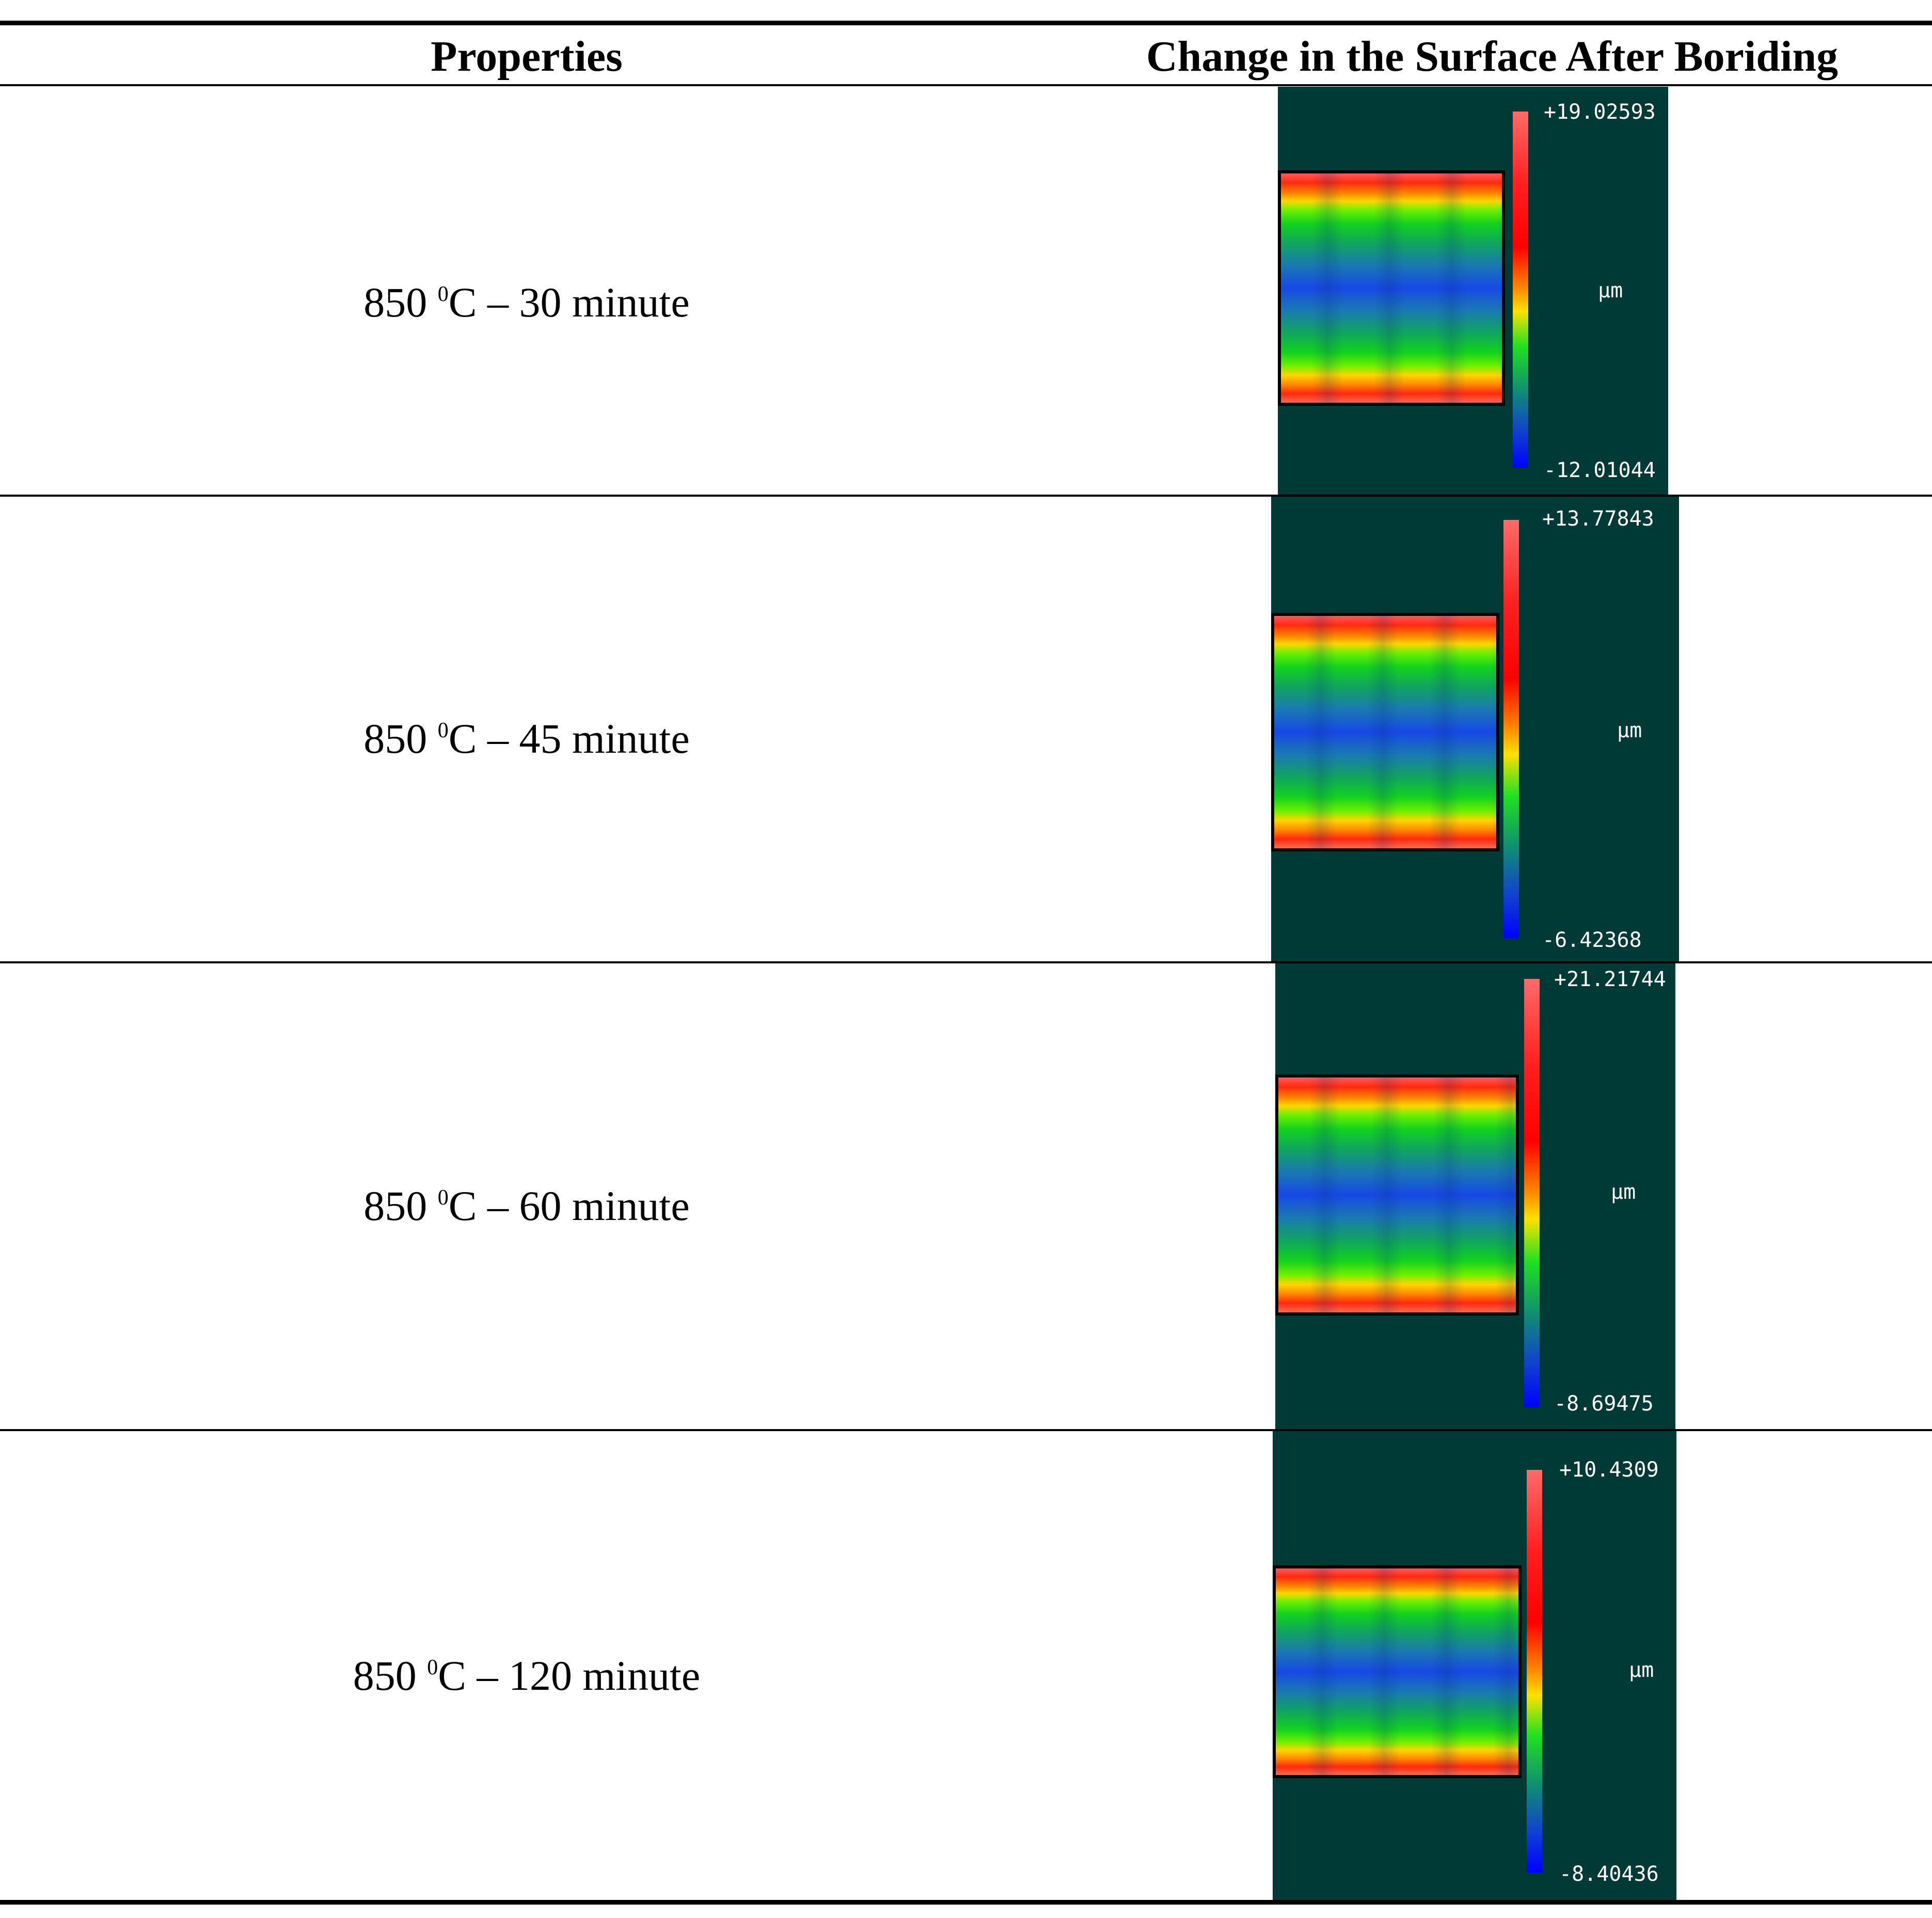  I want to click on surface-profile-image: +19.02593 μm -12.01044, so click(1473, 291).